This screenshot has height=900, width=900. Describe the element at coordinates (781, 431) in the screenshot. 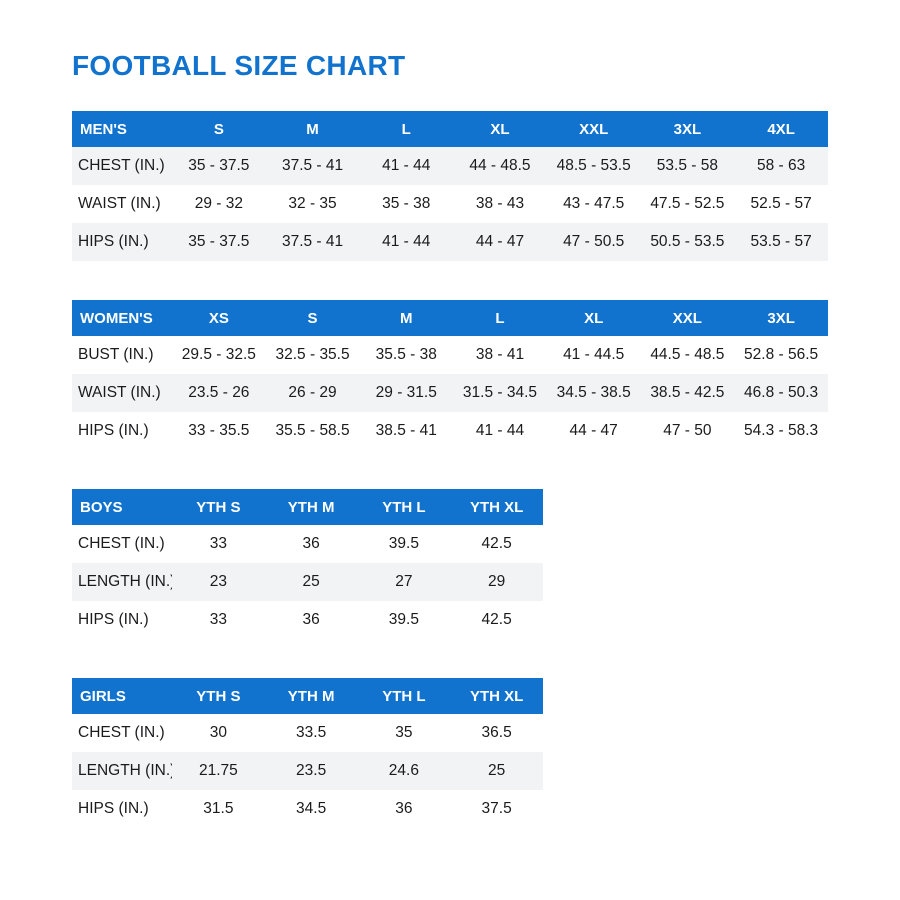

I see `size-value: 54.3 - 58.3` at that location.